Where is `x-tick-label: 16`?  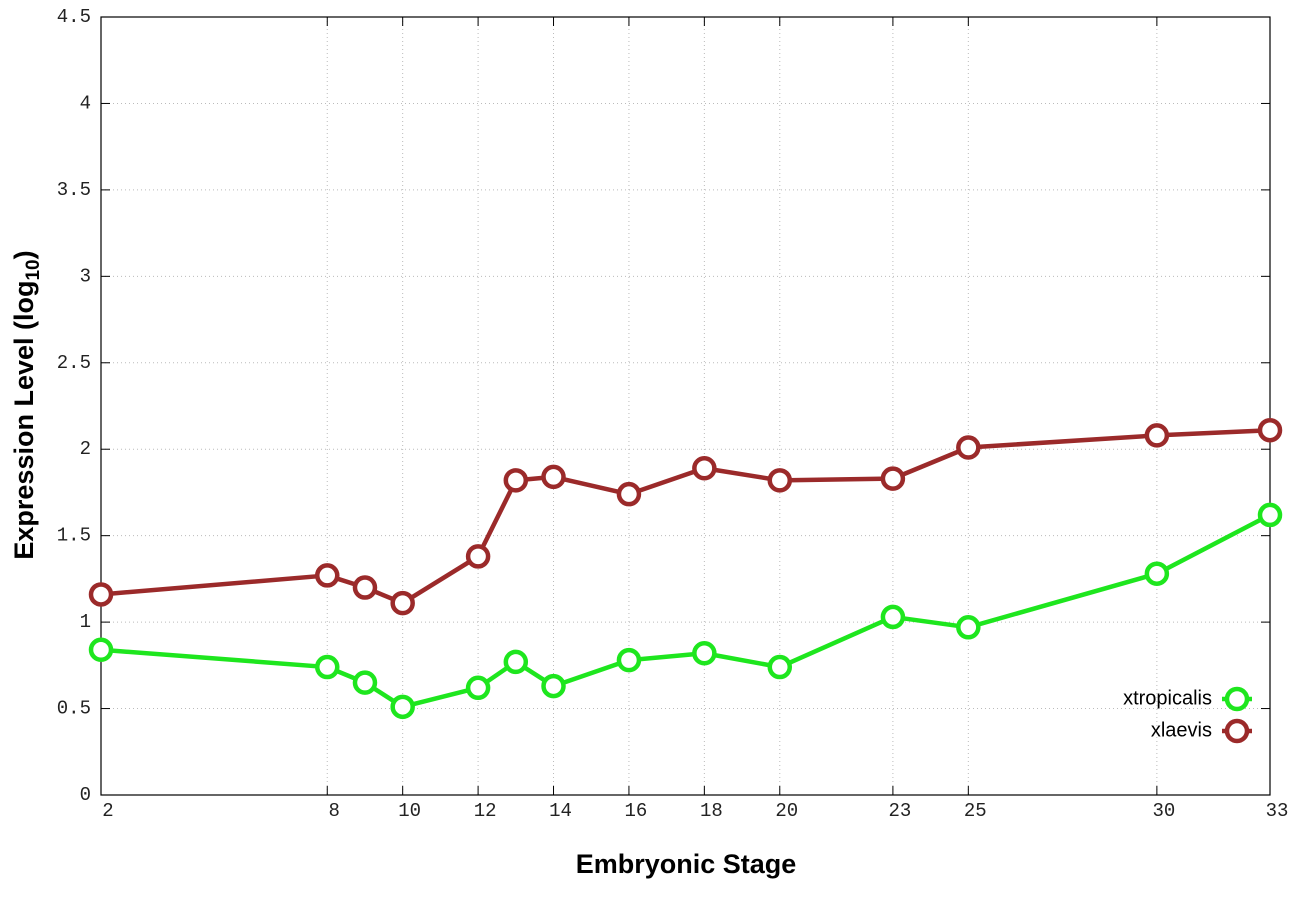
x-tick-label: 16 is located at coordinates (636, 811).